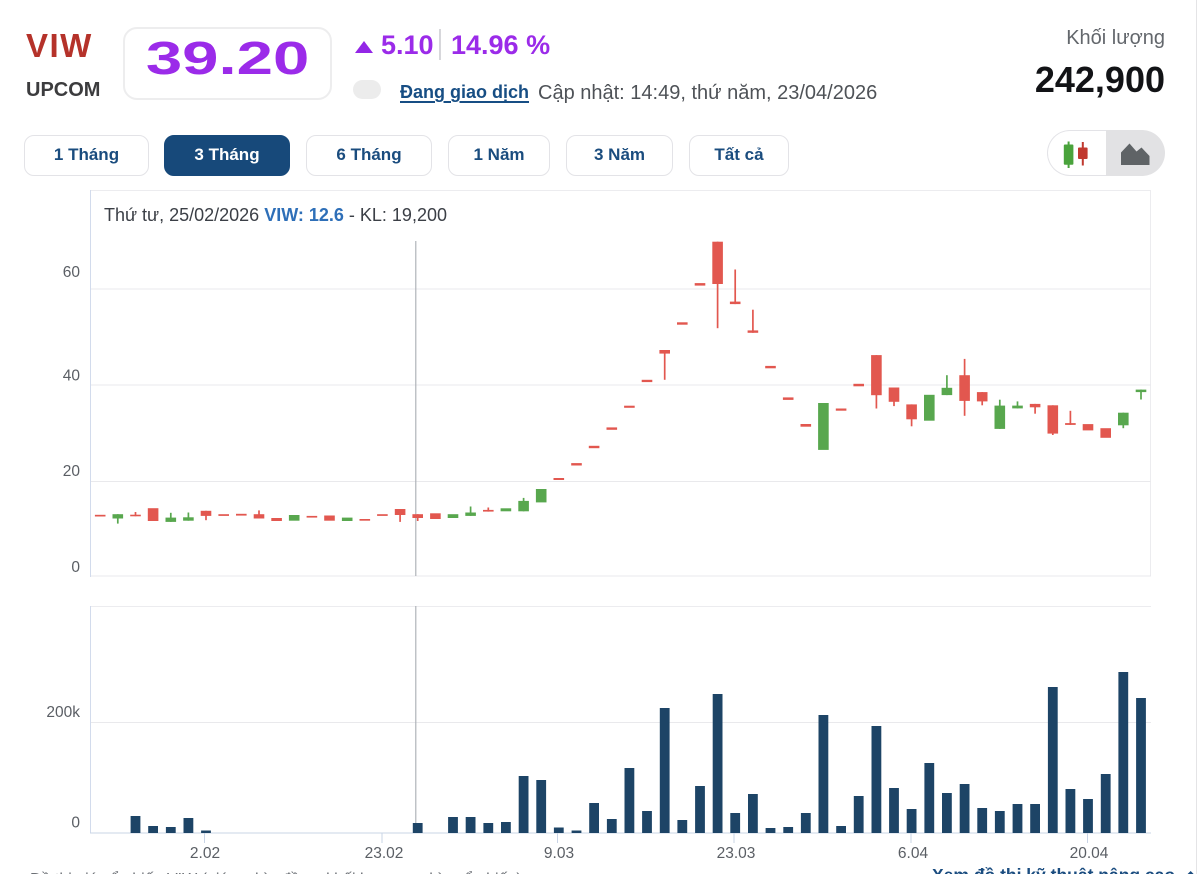 The height and width of the screenshot is (874, 1200). I want to click on svg-text: 9.03, so click(559, 853).